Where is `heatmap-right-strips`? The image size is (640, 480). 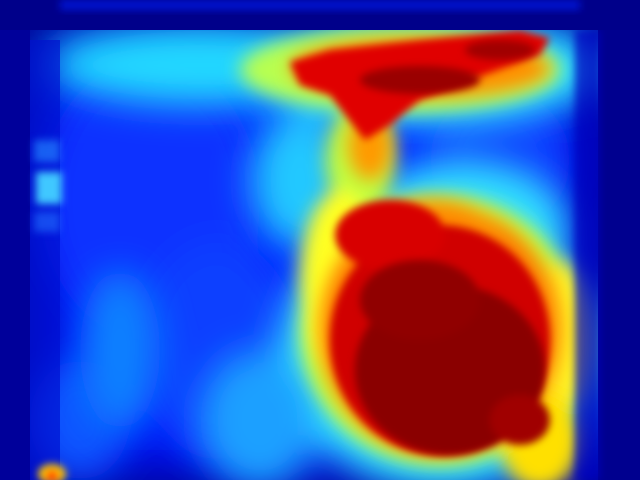 heatmap-right-strips is located at coordinates (607, 255).